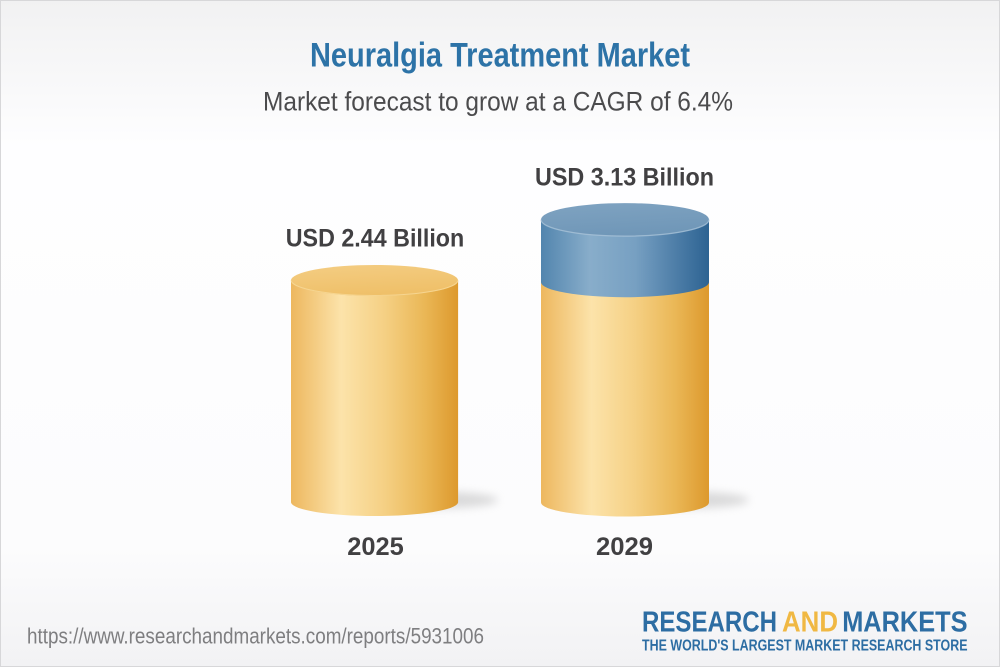 The image size is (1000, 667). I want to click on svg-text: USD 2.44 Billion, so click(375, 239).